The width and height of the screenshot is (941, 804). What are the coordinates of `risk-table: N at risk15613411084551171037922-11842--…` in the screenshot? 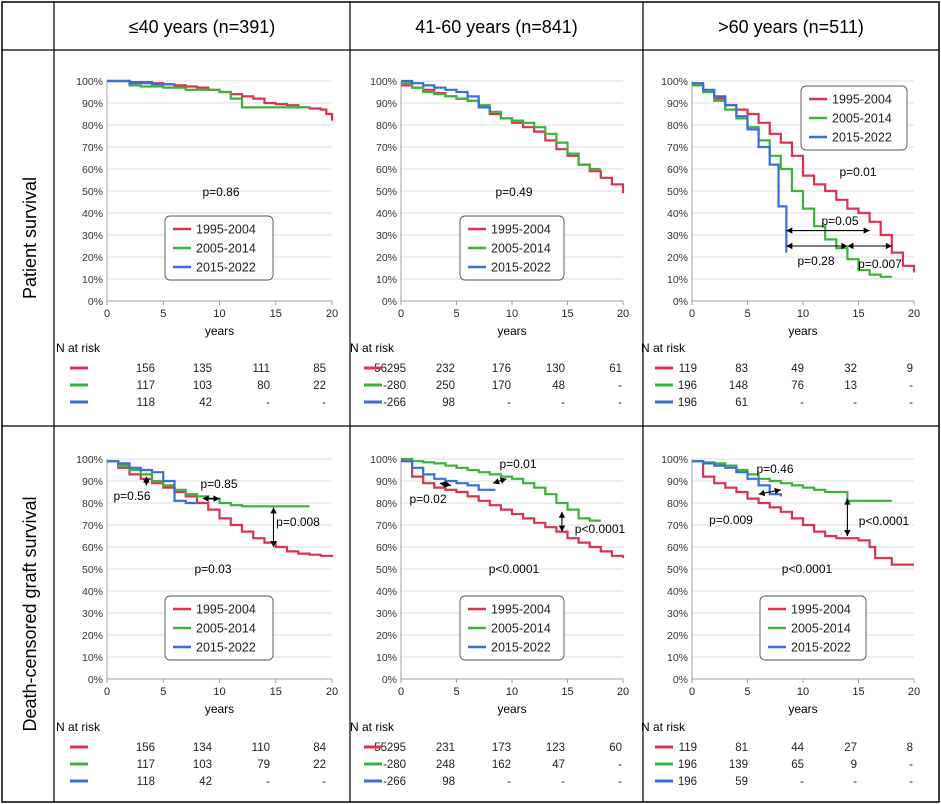 It's located at (221, 754).